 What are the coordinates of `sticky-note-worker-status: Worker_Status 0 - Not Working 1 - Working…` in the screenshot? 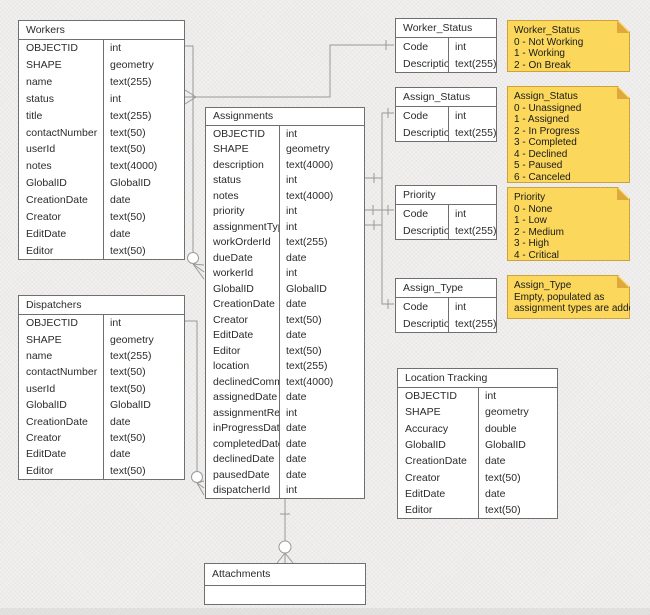 It's located at (568, 46).